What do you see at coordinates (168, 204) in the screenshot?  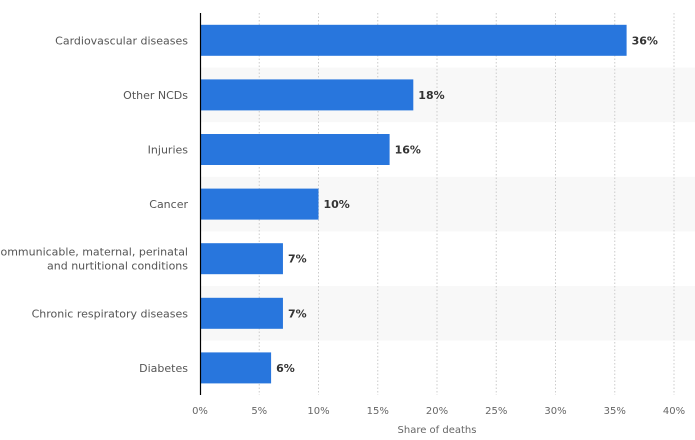 I see `category-label: Cancer` at bounding box center [168, 204].